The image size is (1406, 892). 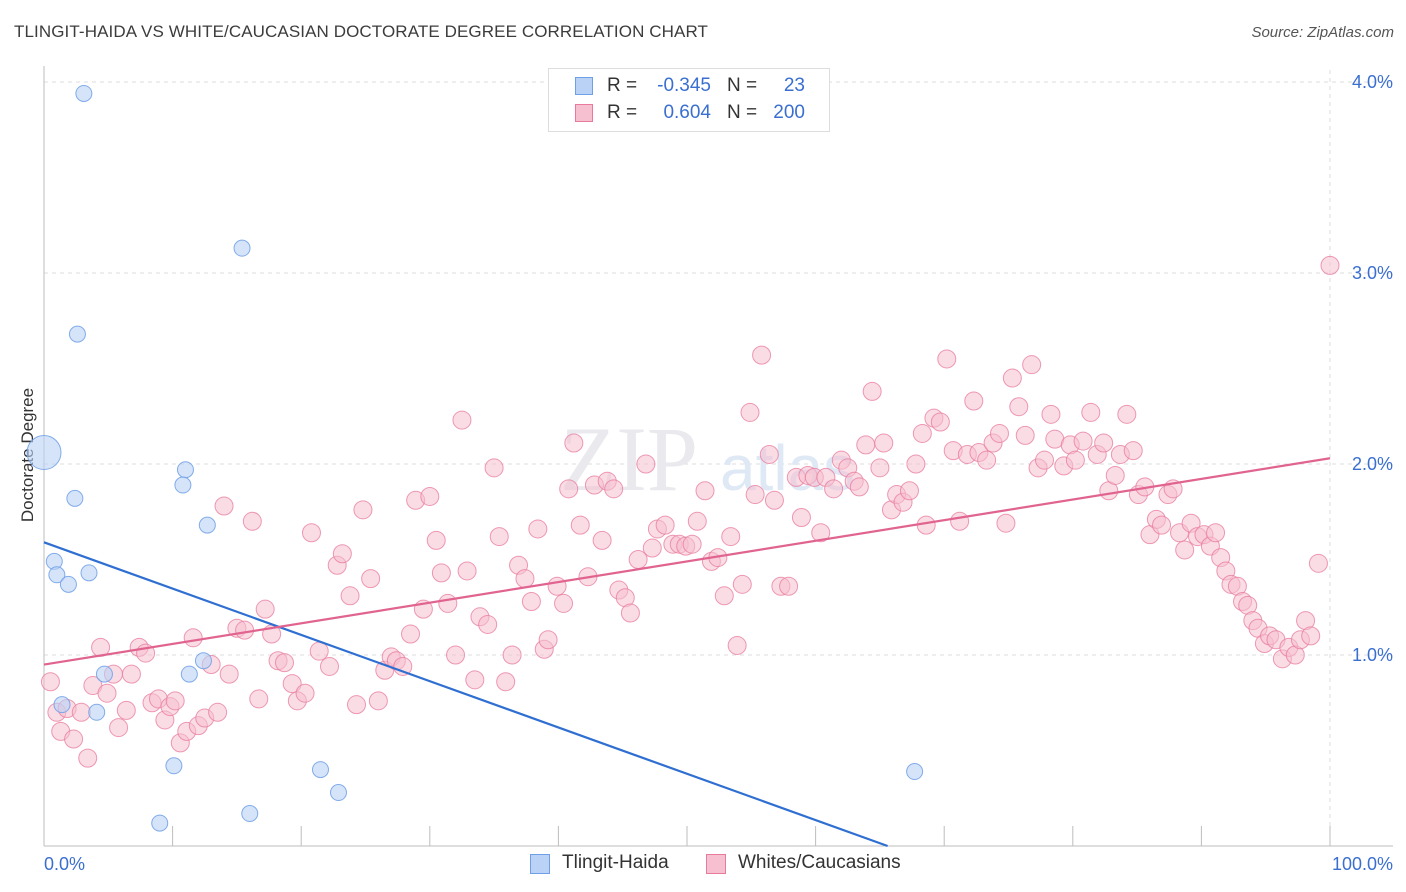 I want to click on y-tick-label: 3.0%, so click(x=1372, y=273).